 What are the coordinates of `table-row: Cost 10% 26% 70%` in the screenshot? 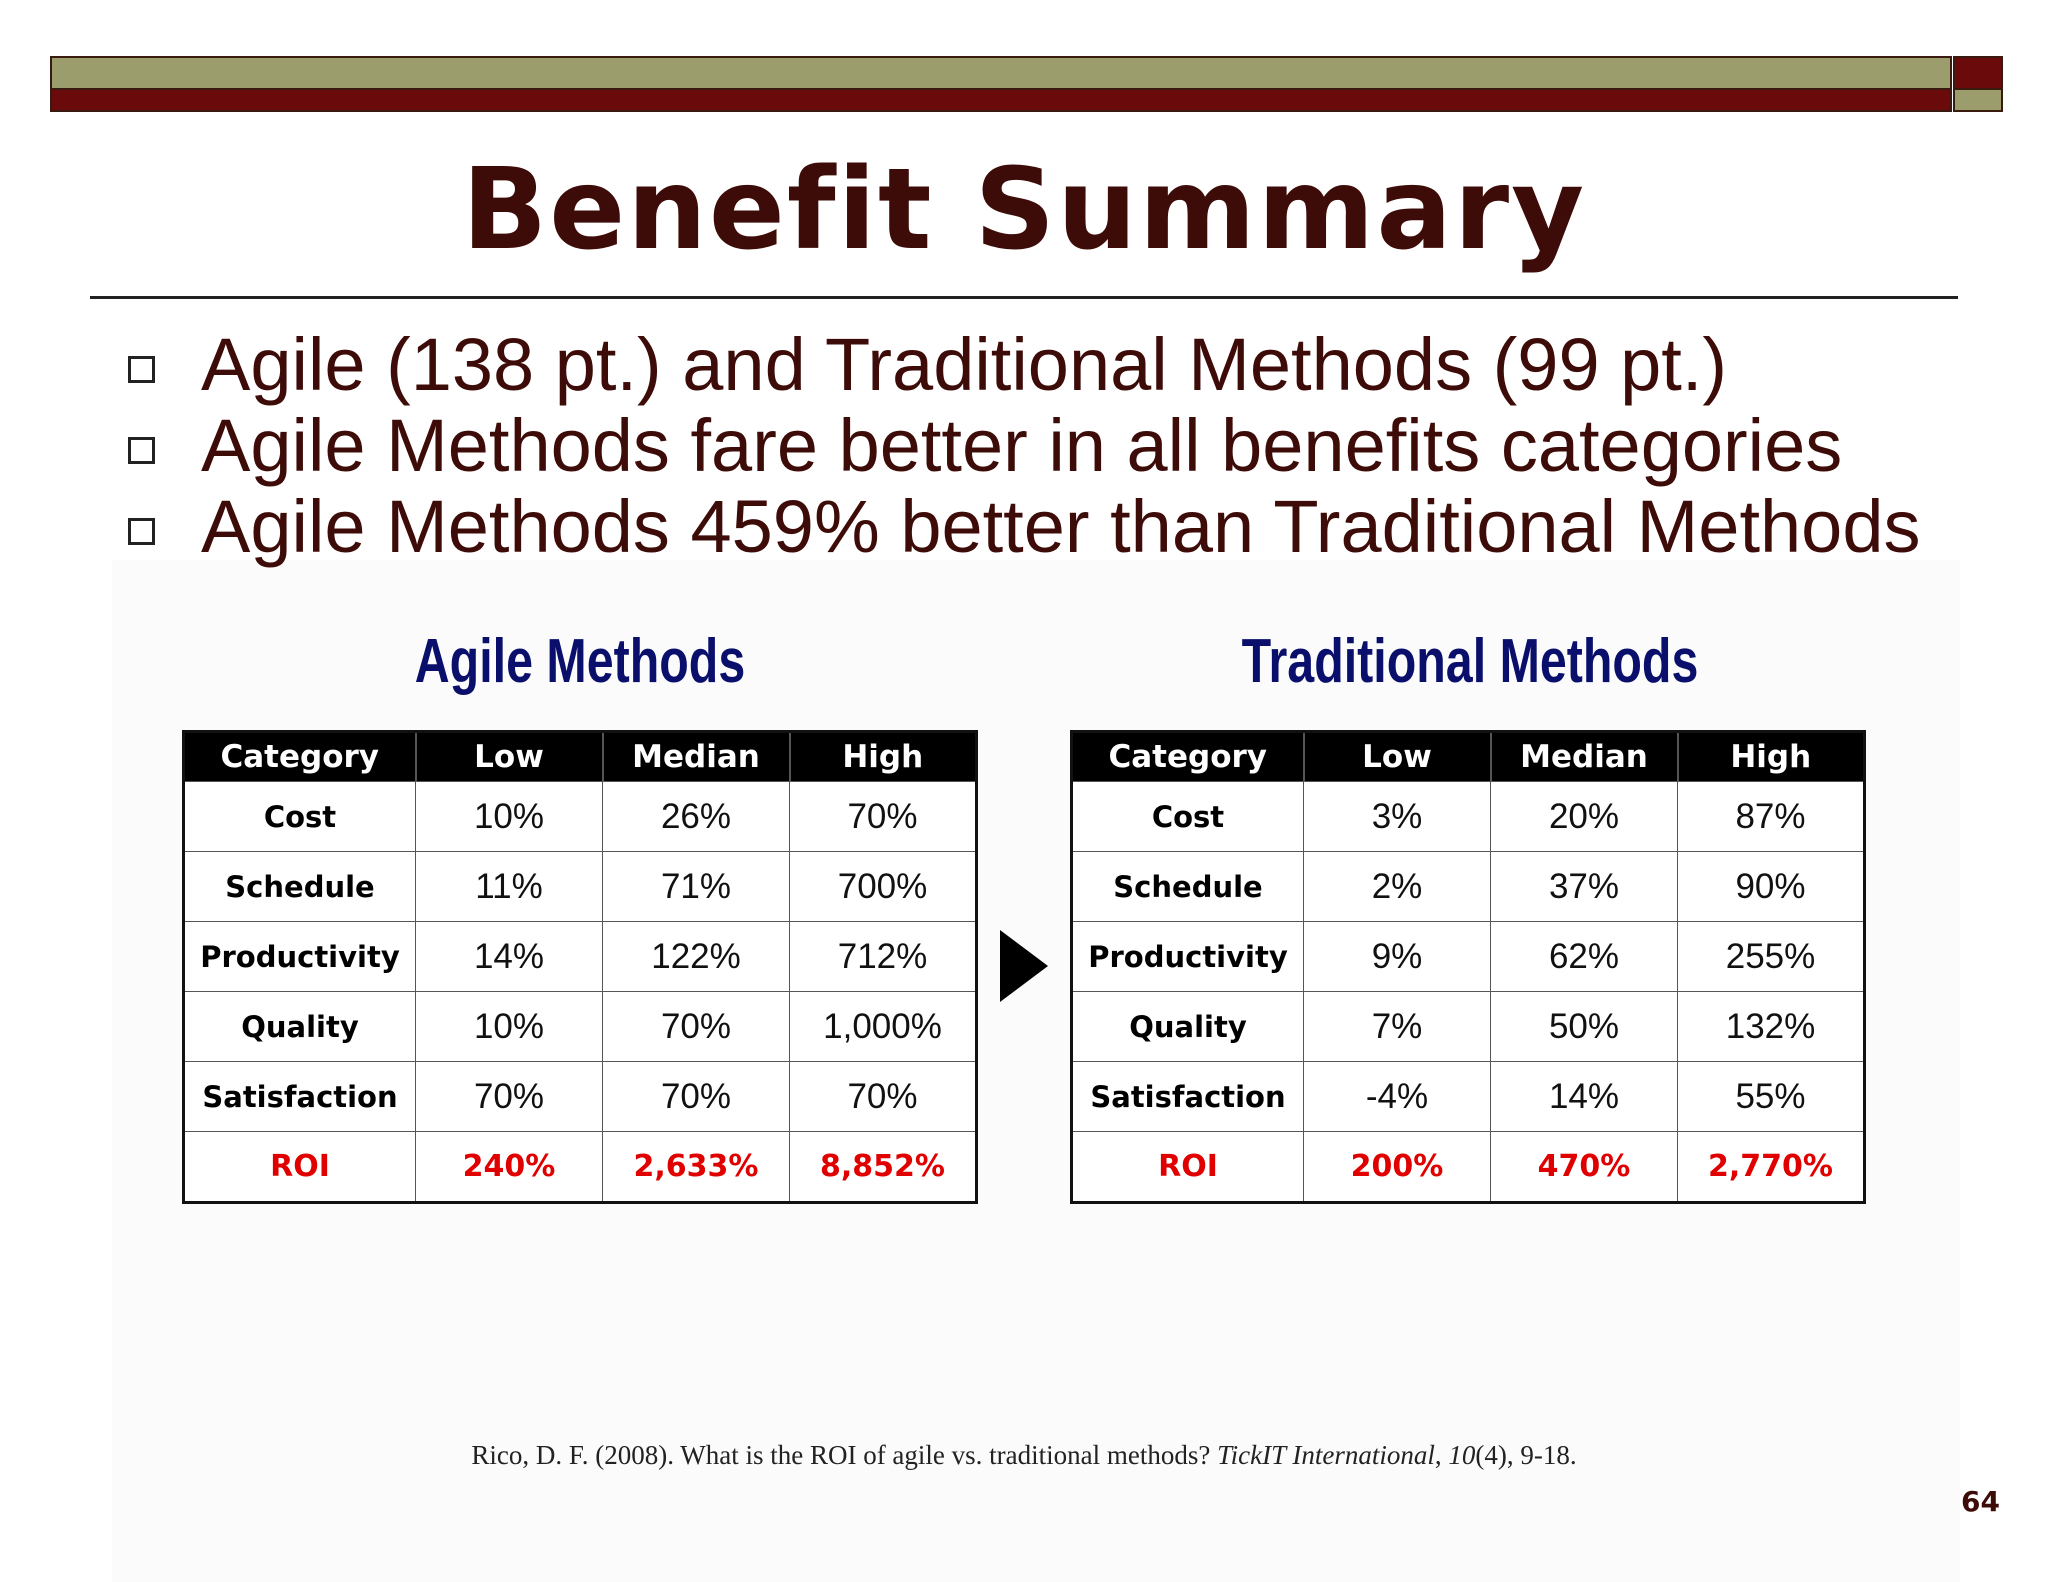 It's located at (580, 816).